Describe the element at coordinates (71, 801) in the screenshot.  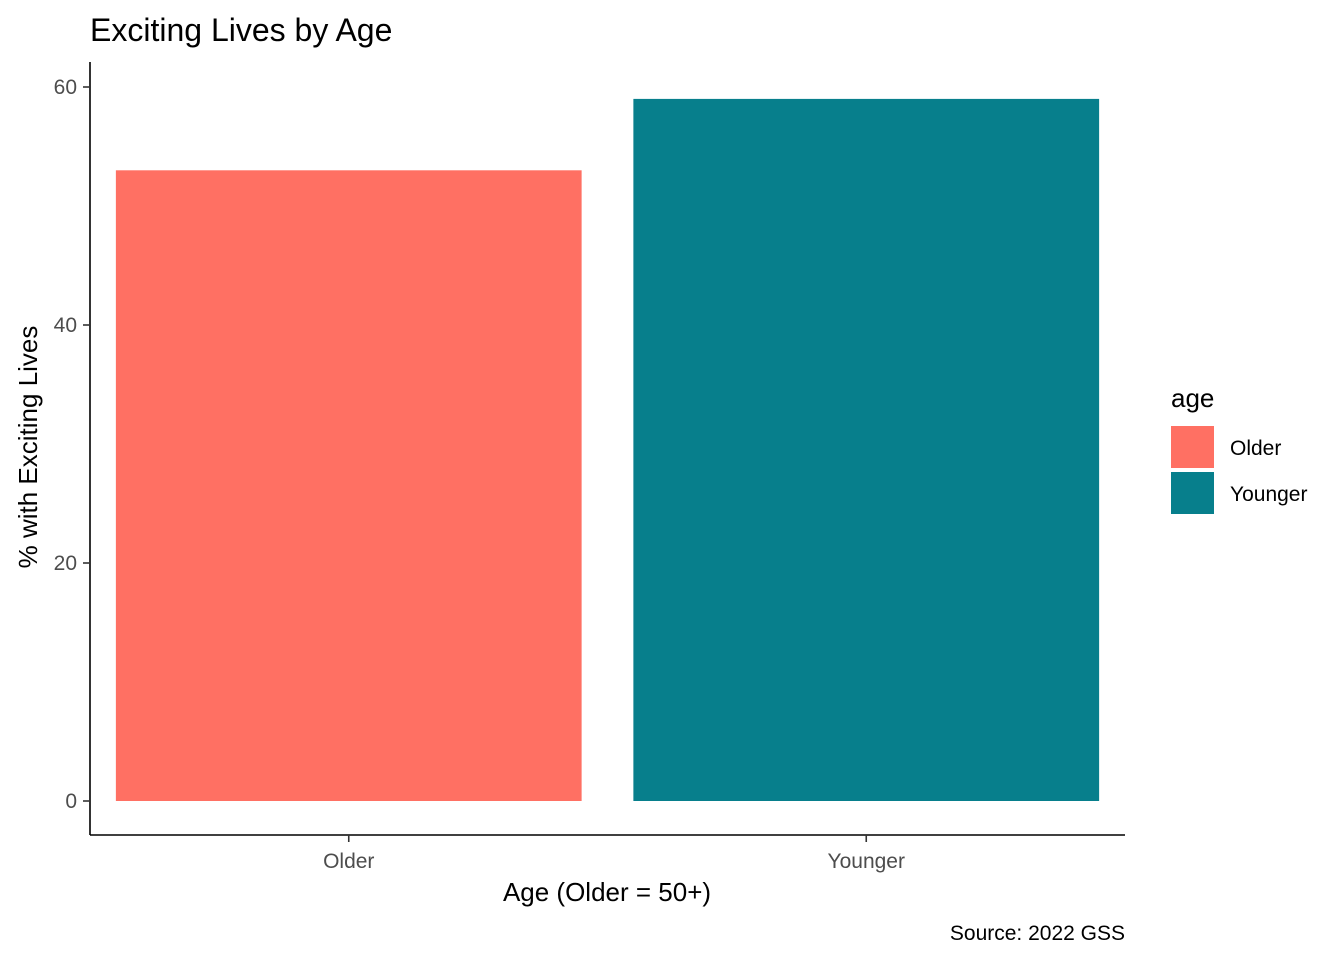
I see `y-tick-label: 0` at that location.